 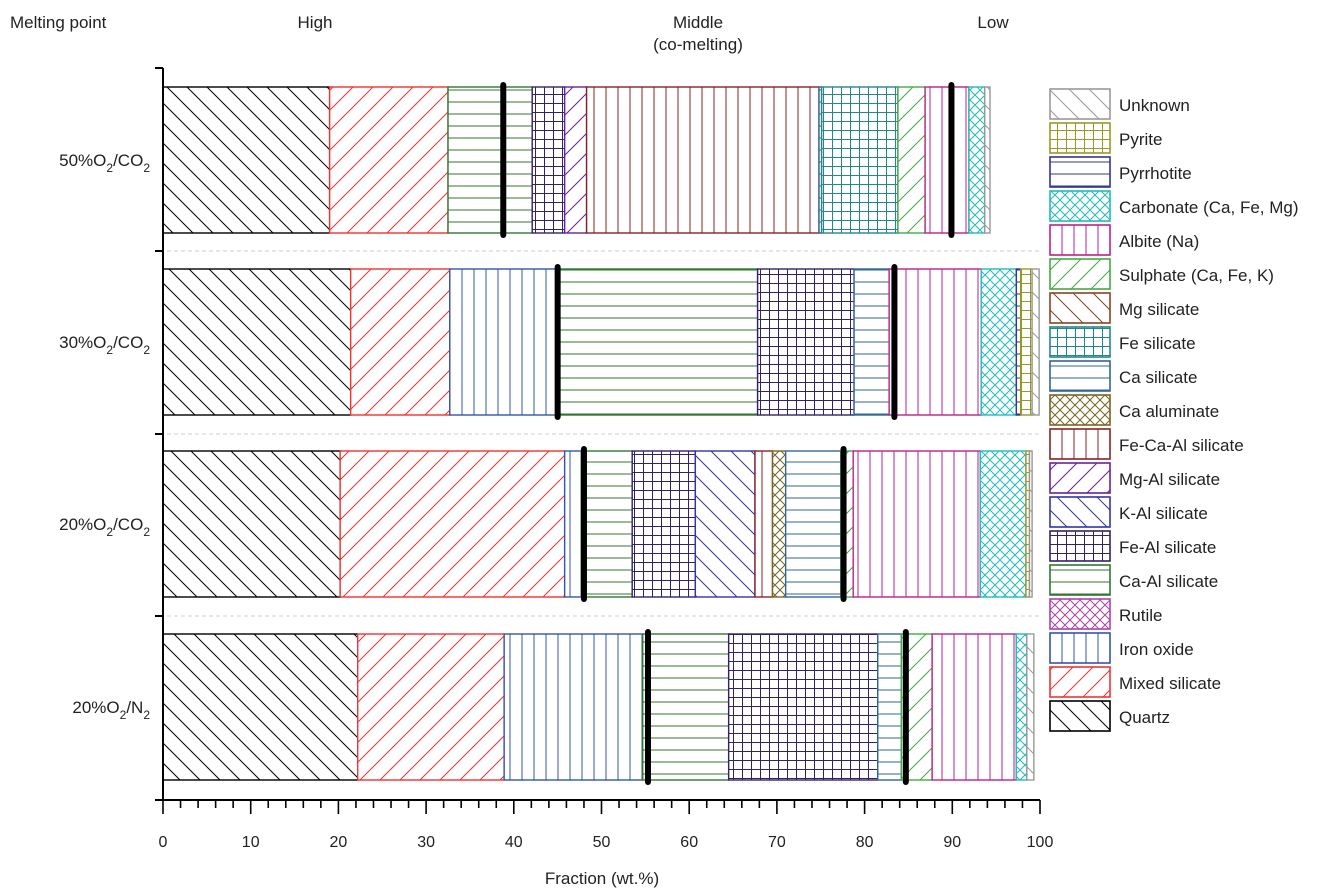 I want to click on legend-label: Albite (Na), so click(x=1159, y=241).